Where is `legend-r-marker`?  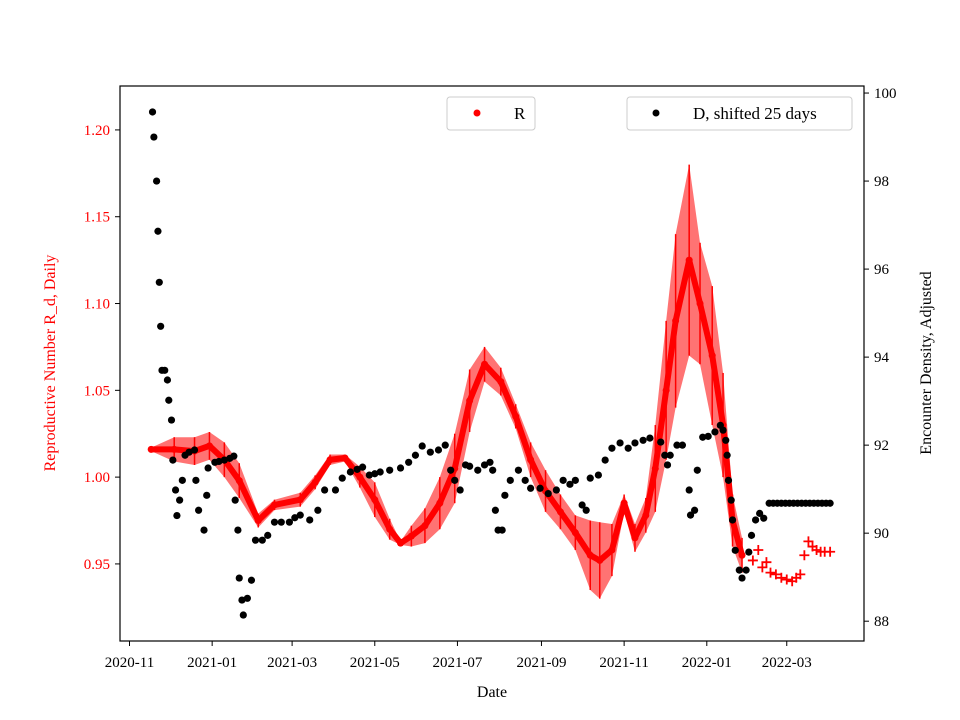
legend-r-marker is located at coordinates (477, 113).